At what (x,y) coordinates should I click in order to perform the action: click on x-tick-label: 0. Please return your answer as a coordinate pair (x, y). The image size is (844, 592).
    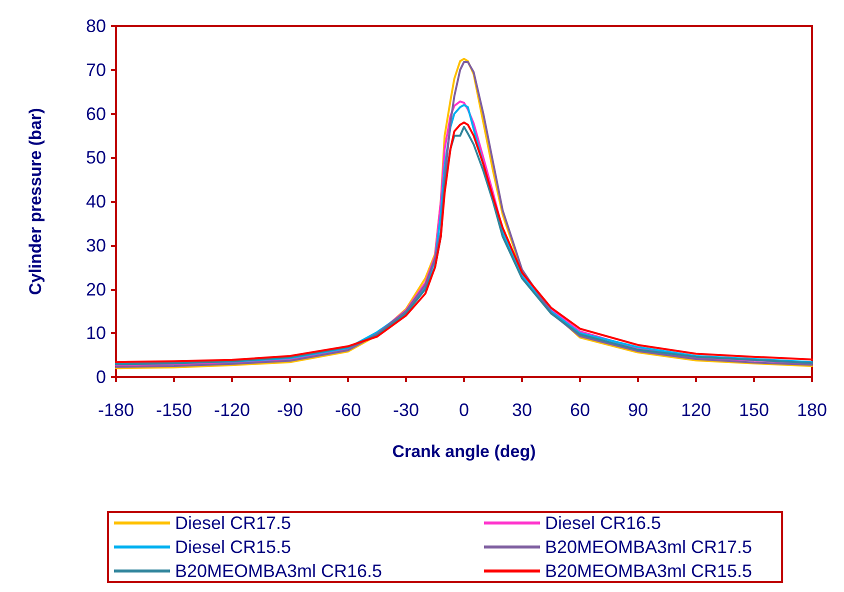
    Looking at the image, I should click on (464, 410).